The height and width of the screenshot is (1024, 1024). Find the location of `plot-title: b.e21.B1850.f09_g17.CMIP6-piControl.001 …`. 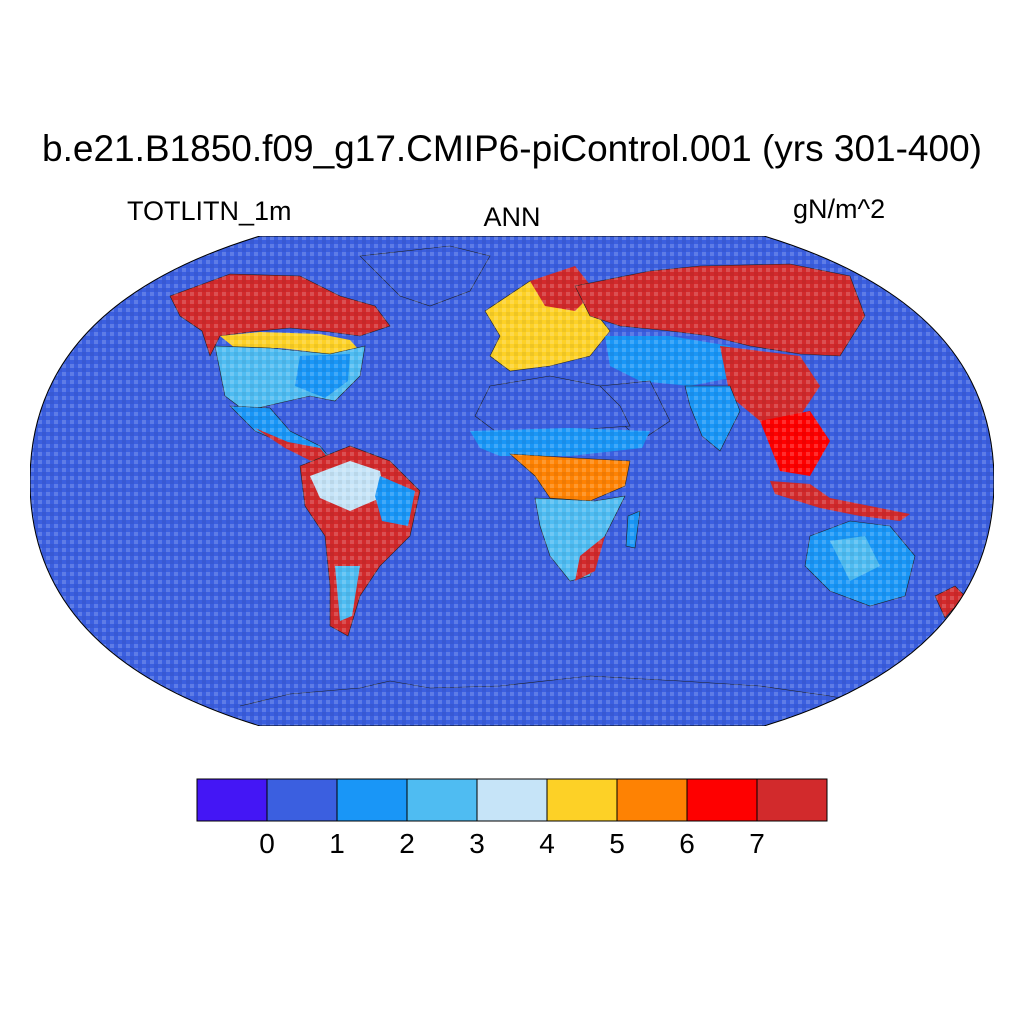

plot-title: b.e21.B1850.f09_g17.CMIP6-piControl.001 … is located at coordinates (512, 148).